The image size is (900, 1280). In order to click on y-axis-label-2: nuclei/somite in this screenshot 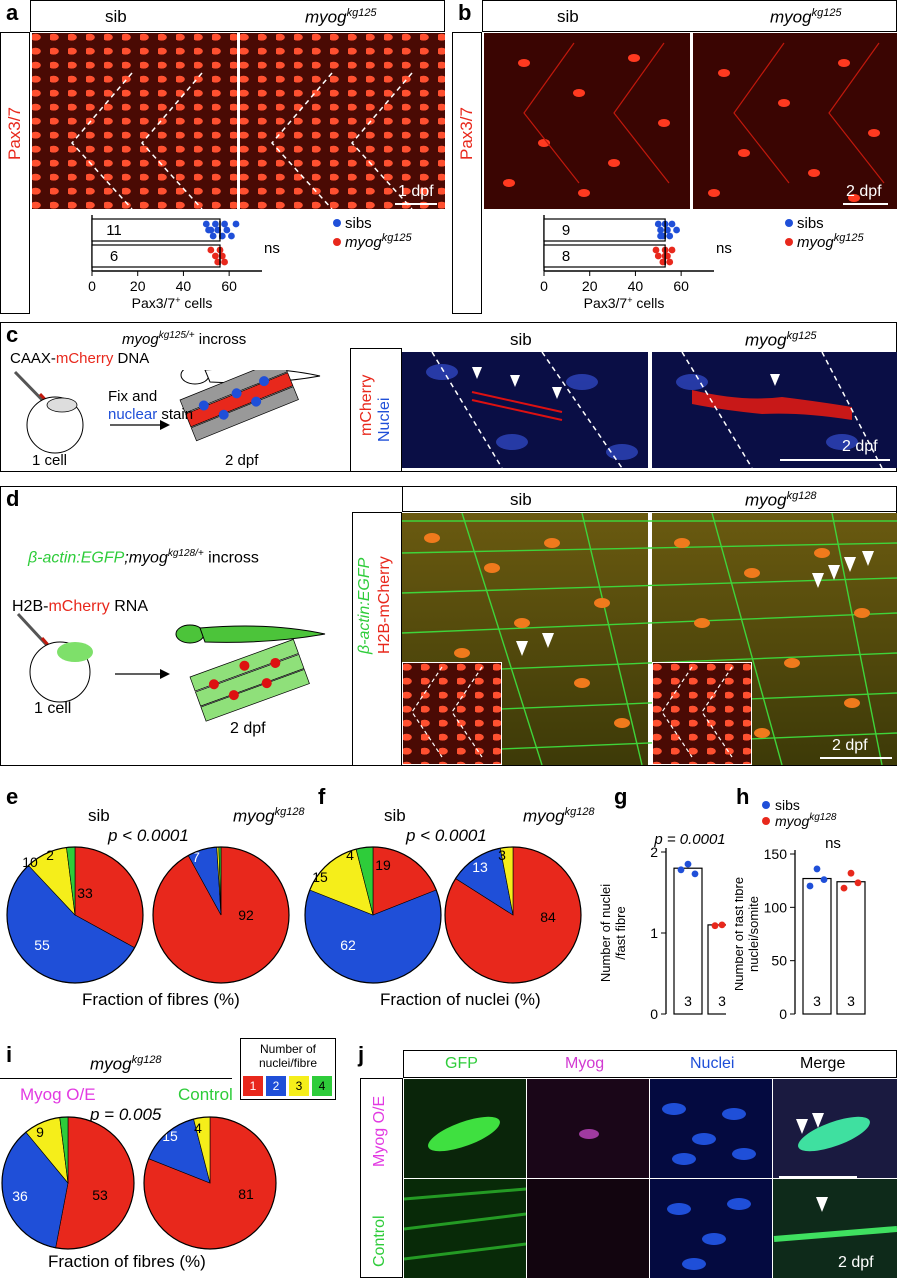, I will do `click(753, 934)`.